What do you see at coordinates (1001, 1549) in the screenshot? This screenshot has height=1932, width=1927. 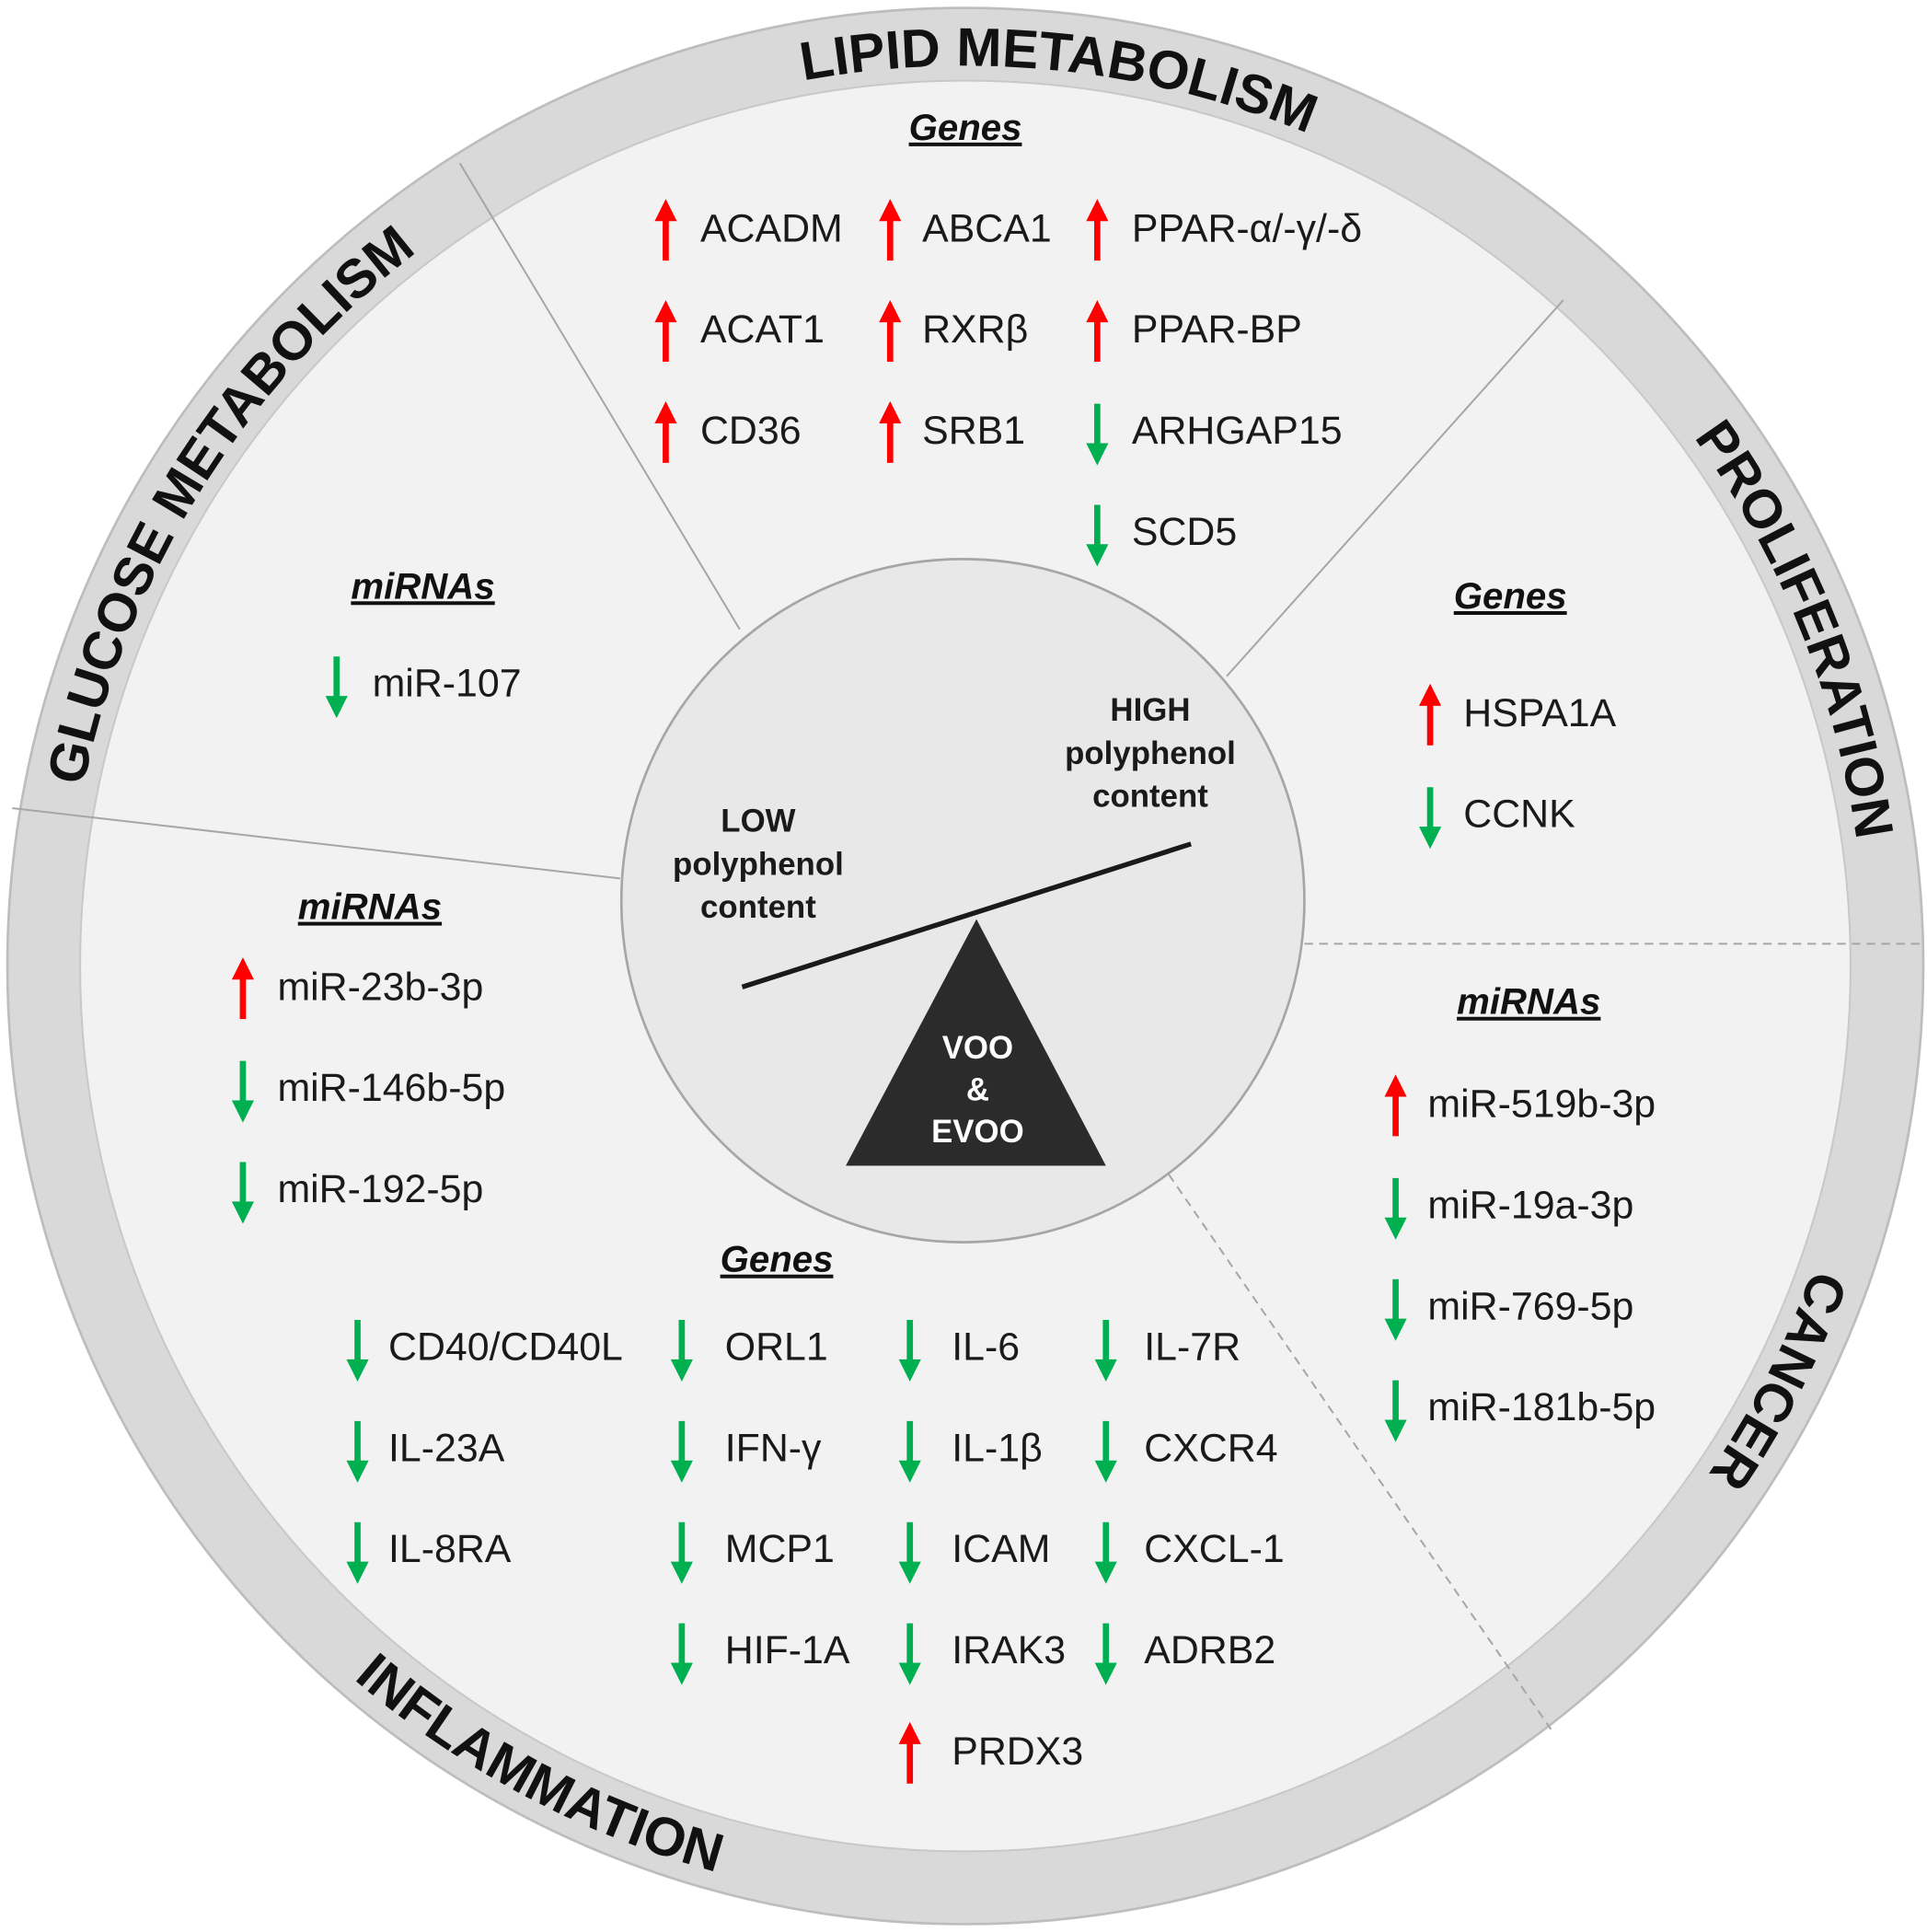 I see `item-label: ICAM` at bounding box center [1001, 1549].